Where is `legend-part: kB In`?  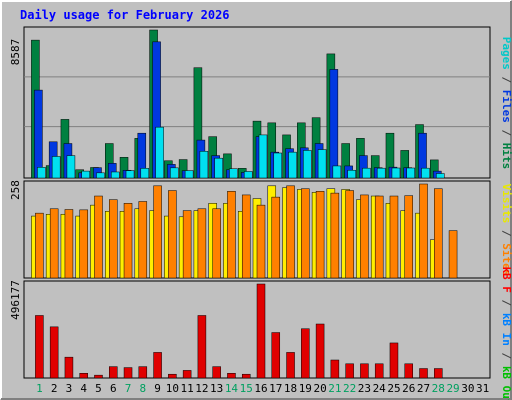
legend-part: kB In is located at coordinates (506, 329).